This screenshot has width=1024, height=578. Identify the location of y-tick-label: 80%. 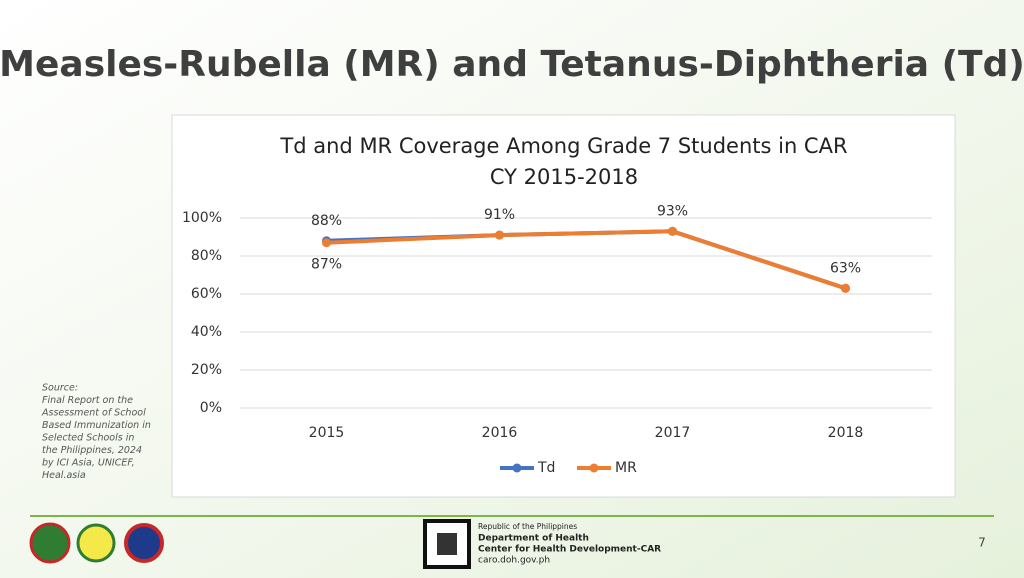
(206, 256).